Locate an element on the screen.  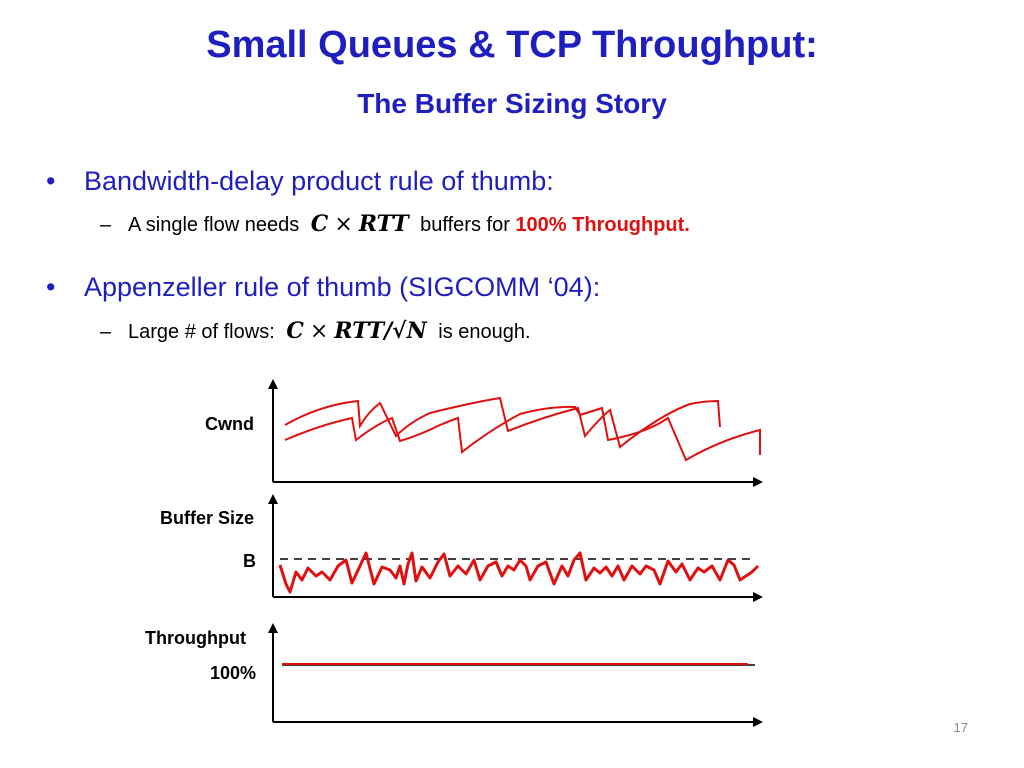
formula-c-rtt-sqrt-n: C × RTT/√N is located at coordinates (356, 331).